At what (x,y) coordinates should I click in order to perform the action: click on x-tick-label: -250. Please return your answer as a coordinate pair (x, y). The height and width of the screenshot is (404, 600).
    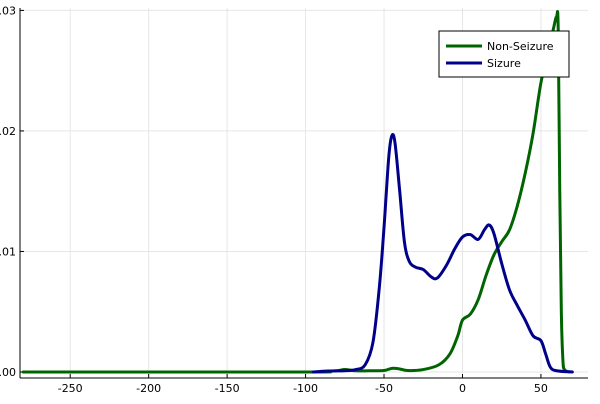
    Looking at the image, I should click on (70, 388).